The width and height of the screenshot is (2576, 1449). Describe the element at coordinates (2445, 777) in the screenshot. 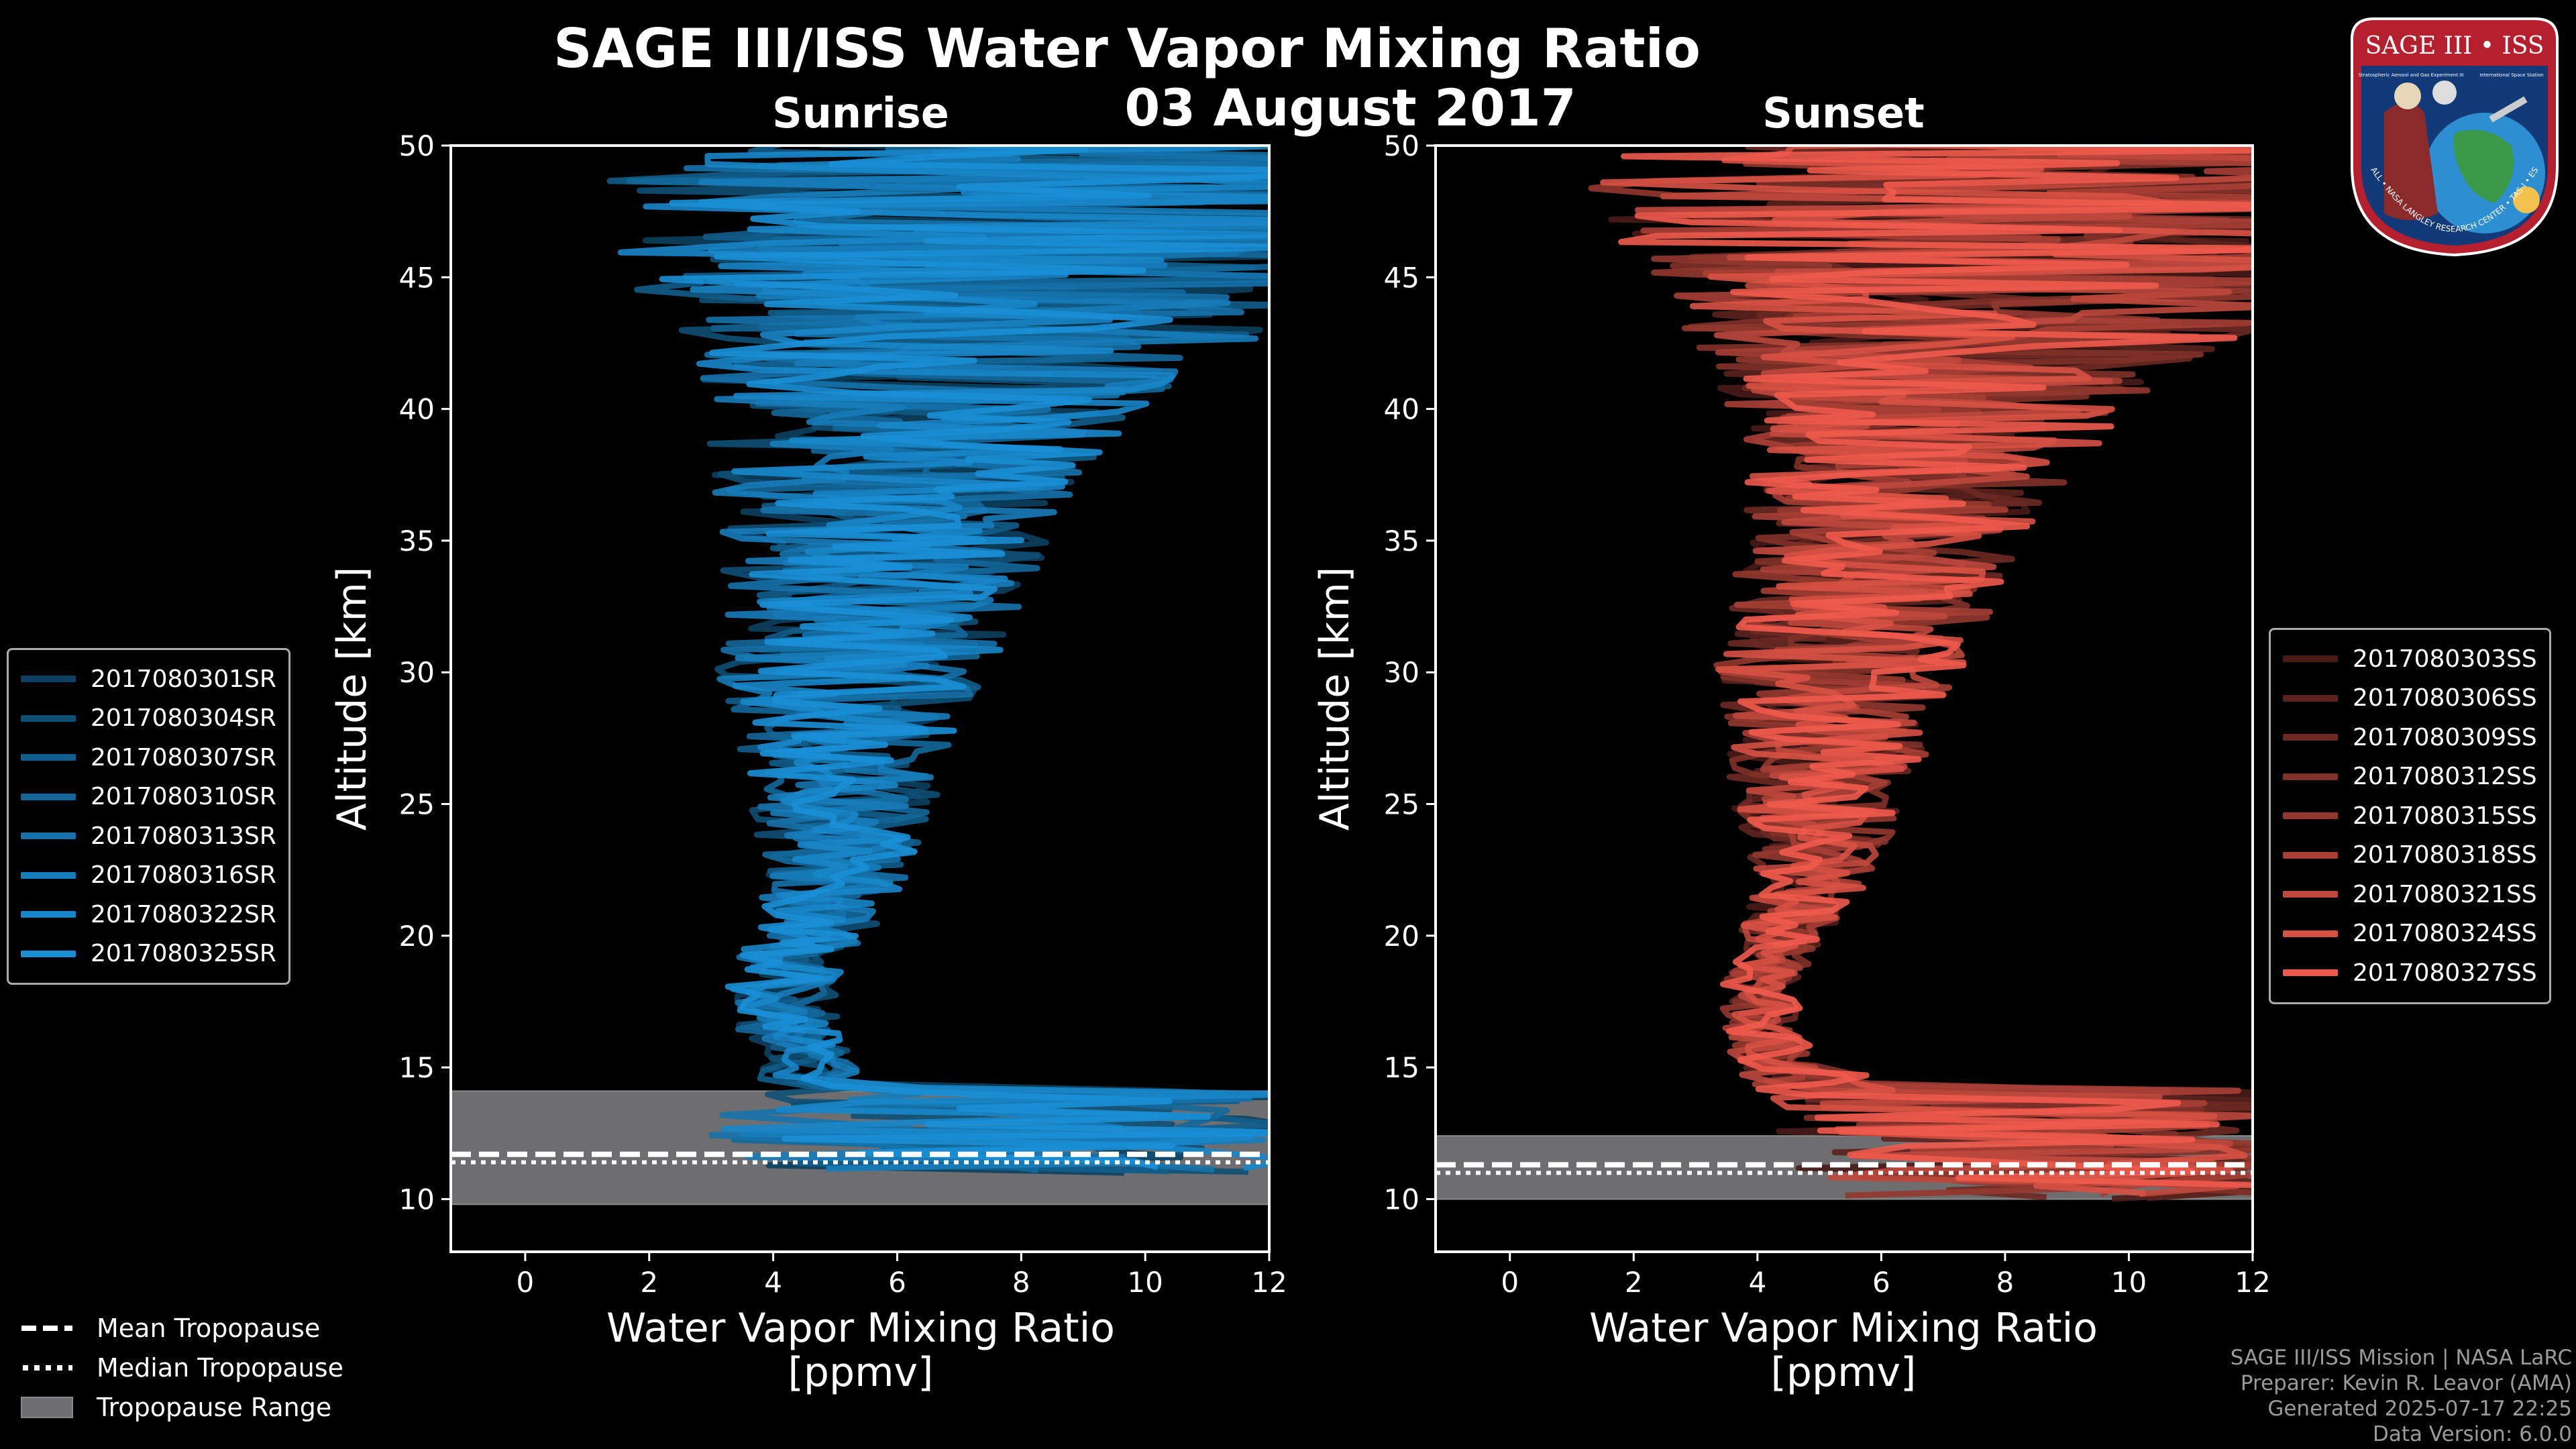

I see `legend-label: 2017080312SS` at that location.